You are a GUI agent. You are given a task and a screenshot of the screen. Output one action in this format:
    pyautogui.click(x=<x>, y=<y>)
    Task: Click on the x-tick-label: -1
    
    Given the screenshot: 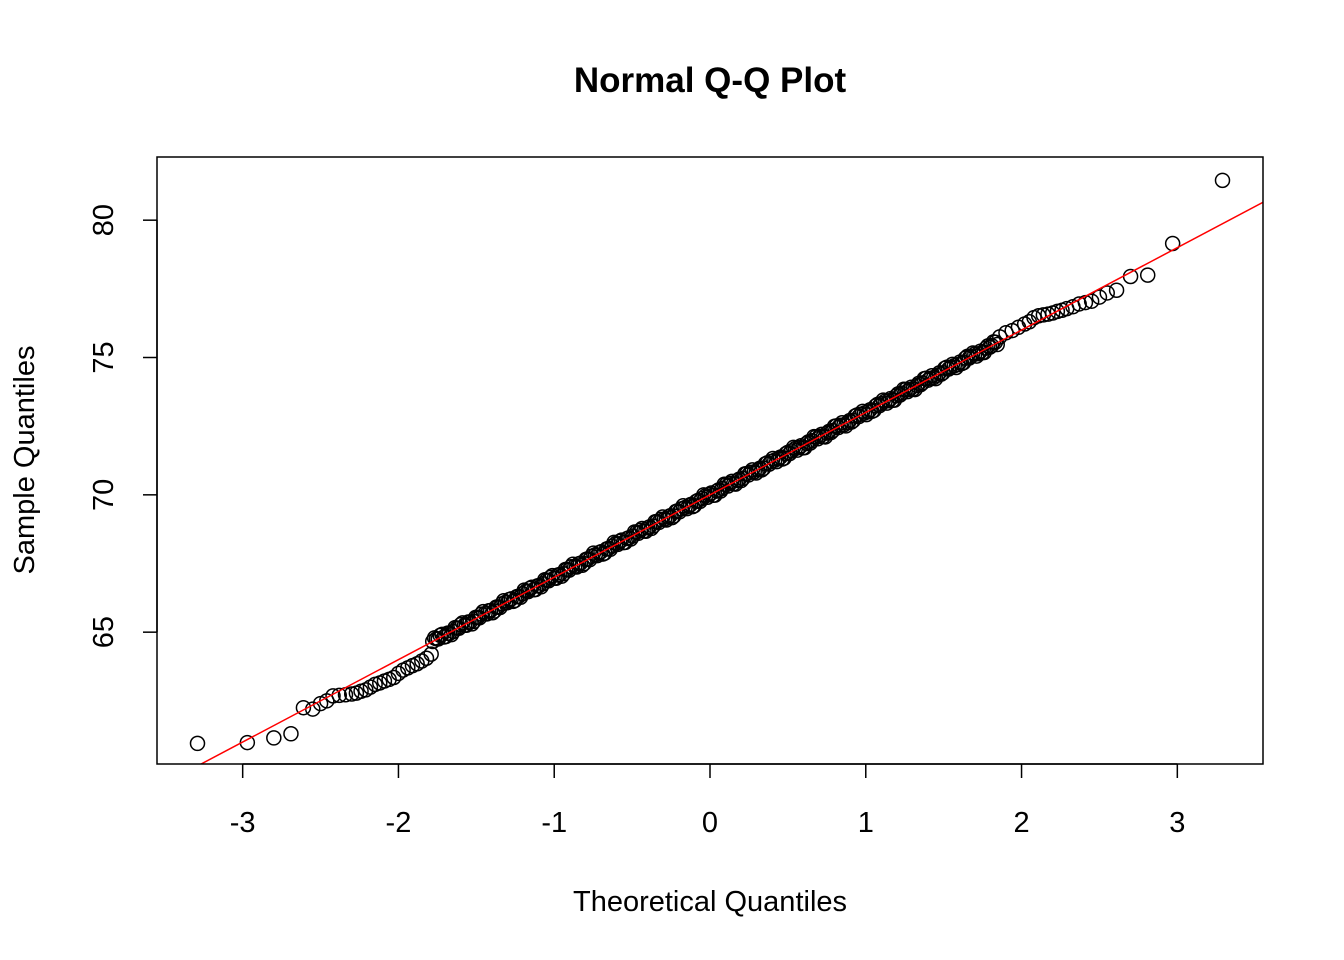 What is the action you would take?
    pyautogui.click(x=554, y=823)
    